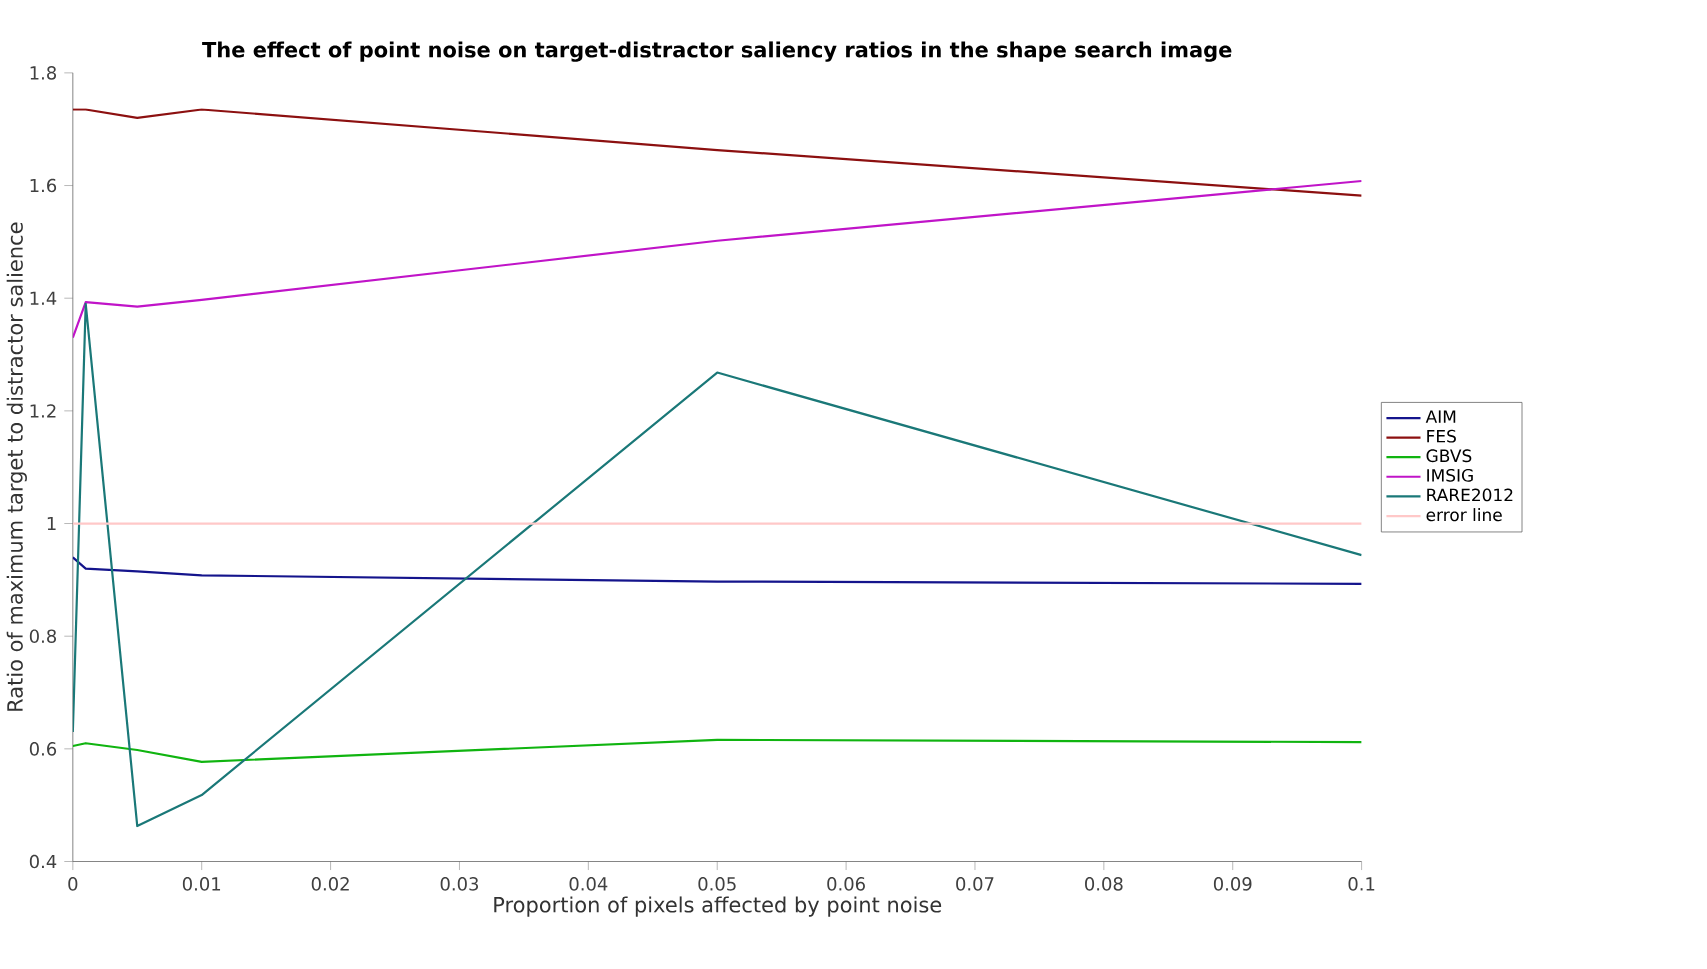 The width and height of the screenshot is (1707, 969). I want to click on y-tick-label: 0.6, so click(43, 748).